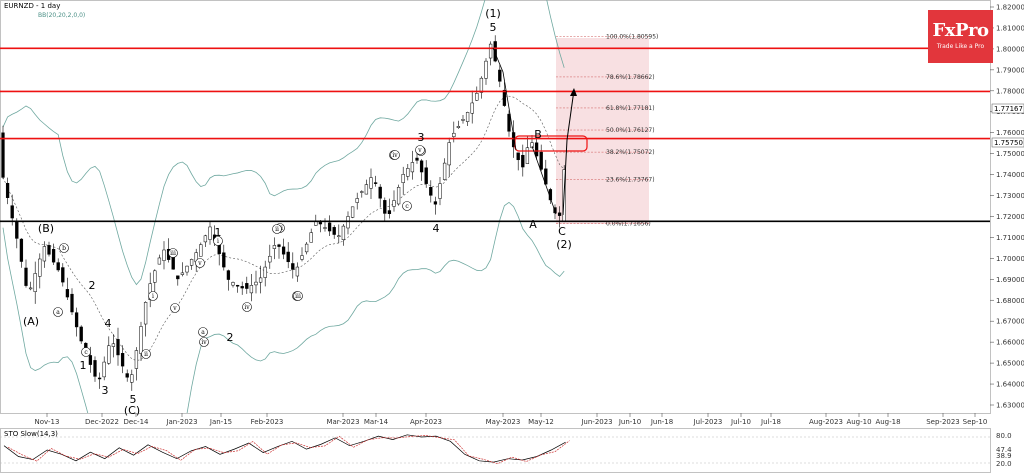  Describe the element at coordinates (46, 228) in the screenshot. I see `wave-label: (B)` at that location.